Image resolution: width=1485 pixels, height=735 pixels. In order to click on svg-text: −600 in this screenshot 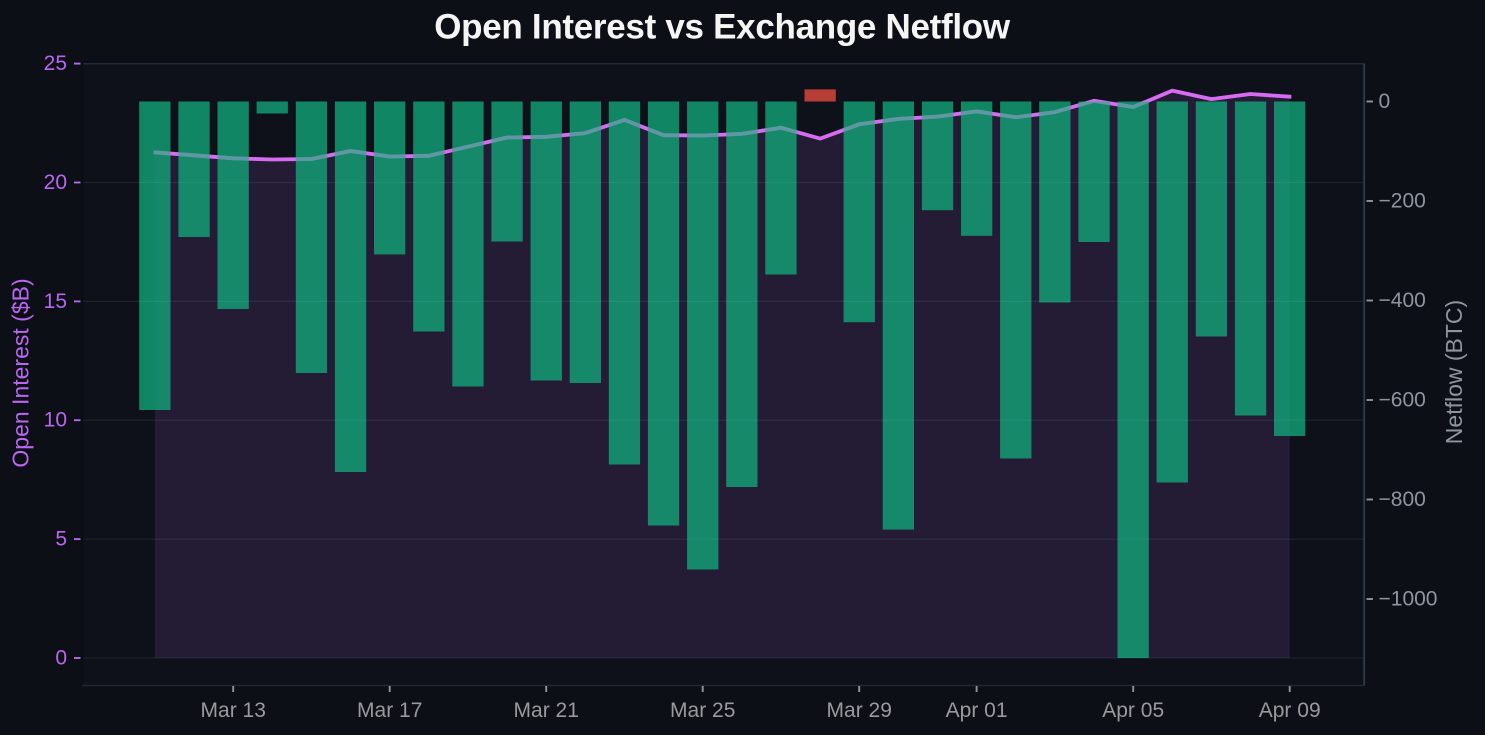, I will do `click(1402, 400)`.